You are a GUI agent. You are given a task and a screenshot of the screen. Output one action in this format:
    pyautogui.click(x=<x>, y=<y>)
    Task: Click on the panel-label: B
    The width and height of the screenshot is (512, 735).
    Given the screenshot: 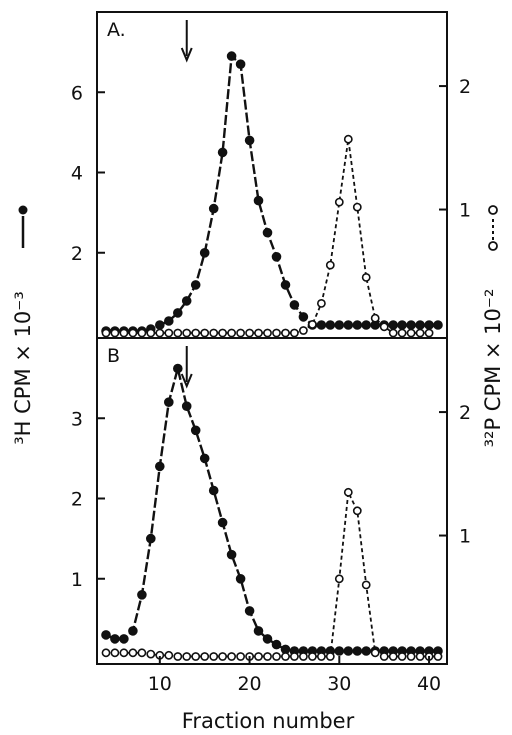 What is the action you would take?
    pyautogui.click(x=113, y=356)
    